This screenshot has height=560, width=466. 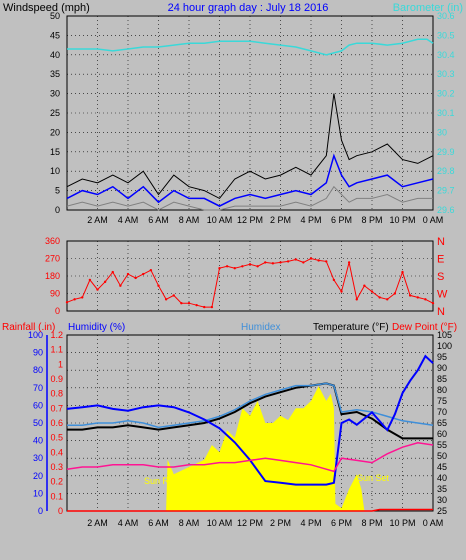 I want to click on temp-y-tick-15: 100, so click(x=444, y=346).